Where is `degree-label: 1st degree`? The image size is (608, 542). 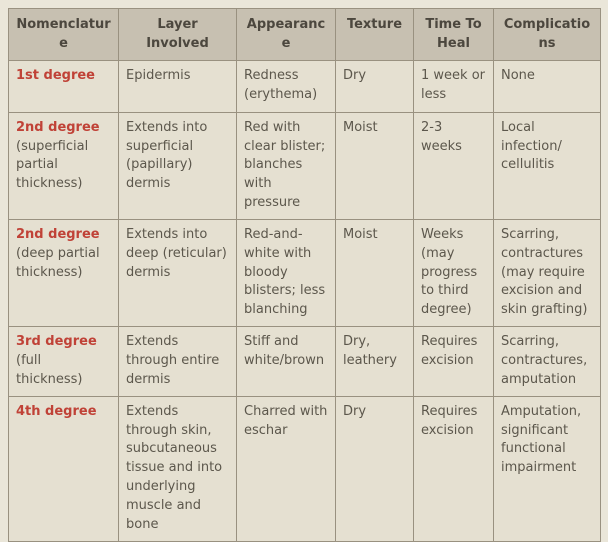 degree-label: 1st degree is located at coordinates (55, 75).